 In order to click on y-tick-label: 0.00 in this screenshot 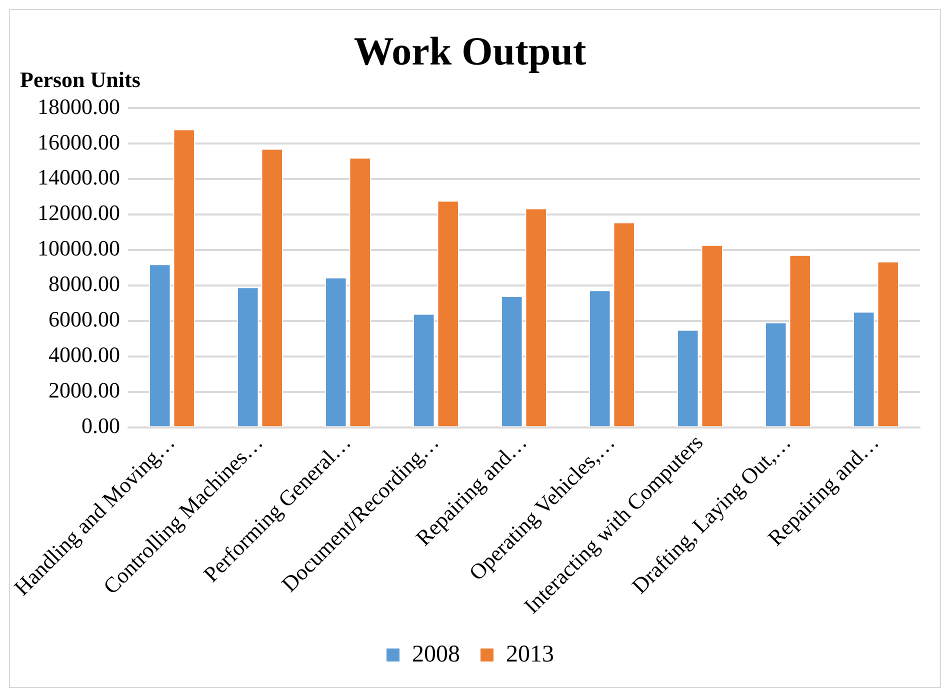, I will do `click(100, 425)`.